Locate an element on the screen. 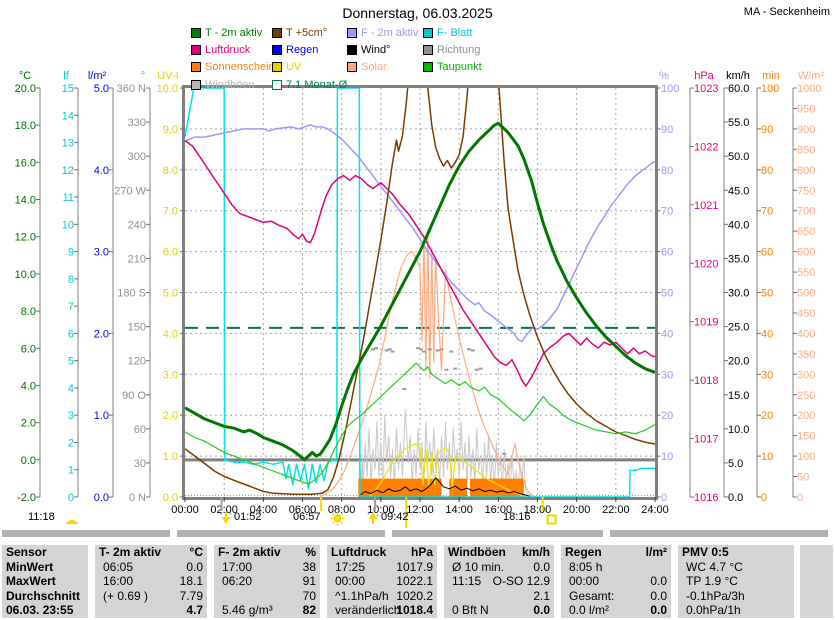 The width and height of the screenshot is (835, 620). moonrise-time: 09:42 is located at coordinates (395, 517).